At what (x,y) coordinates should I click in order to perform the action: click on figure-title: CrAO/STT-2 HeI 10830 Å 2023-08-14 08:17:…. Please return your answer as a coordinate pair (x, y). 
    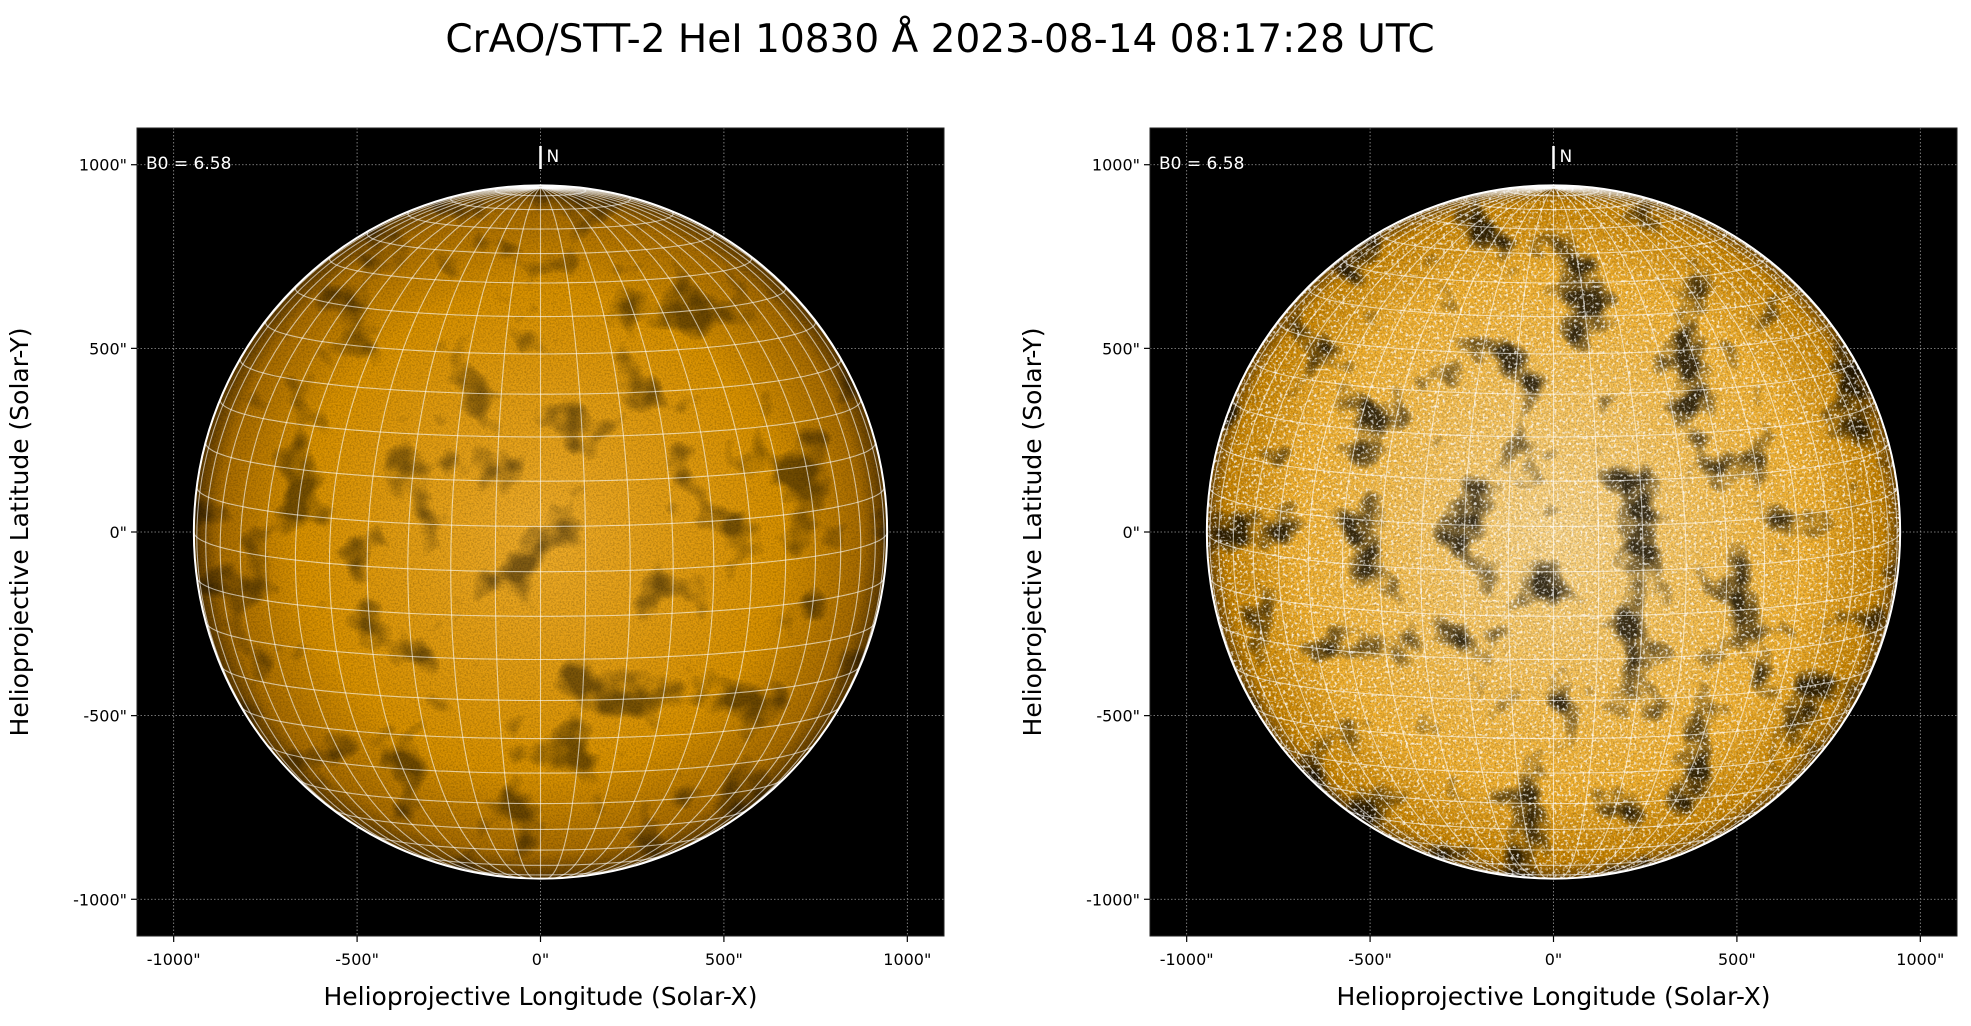
    Looking at the image, I should click on (939, 38).